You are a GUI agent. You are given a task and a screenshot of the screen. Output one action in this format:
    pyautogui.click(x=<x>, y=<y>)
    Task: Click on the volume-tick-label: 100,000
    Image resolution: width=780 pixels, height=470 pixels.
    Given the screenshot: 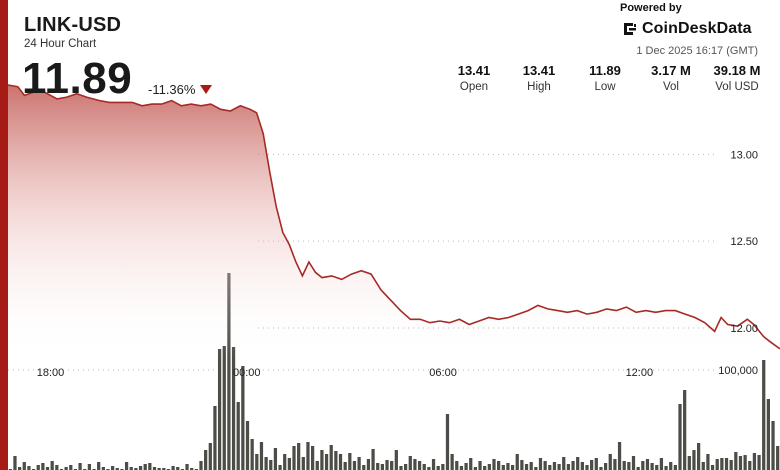 What is the action you would take?
    pyautogui.click(x=738, y=371)
    